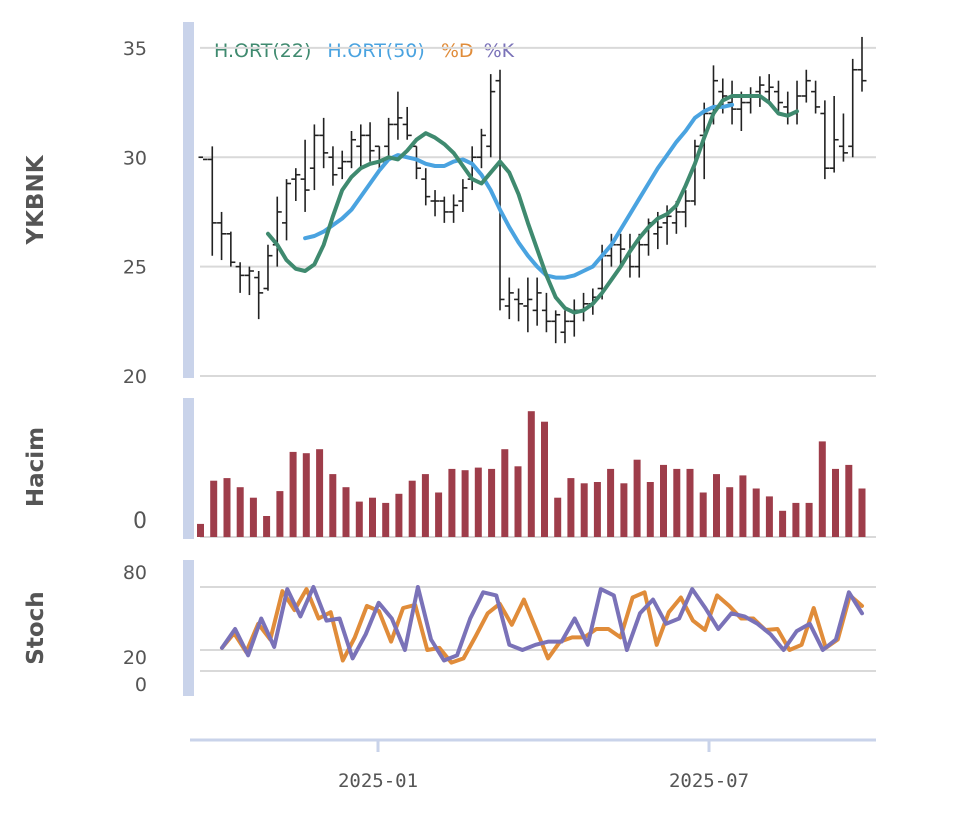 This screenshot has height=818, width=960. Describe the element at coordinates (135, 49) in the screenshot. I see `price-tick-label: 35` at that location.